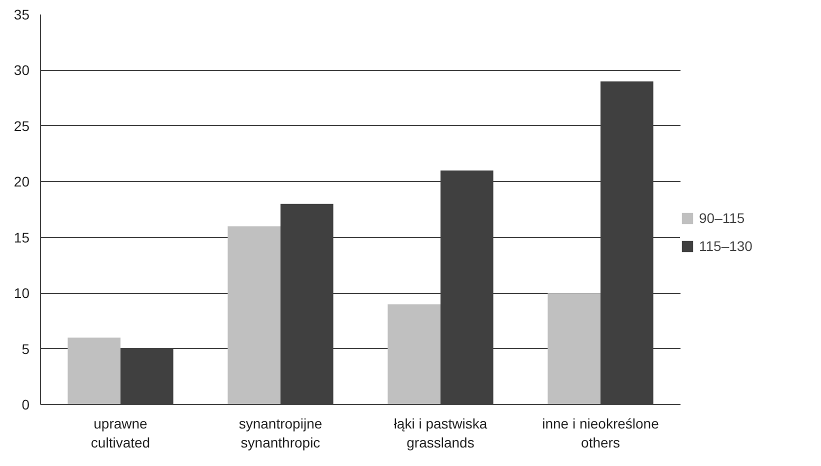 The image size is (821, 466). What do you see at coordinates (22, 293) in the screenshot?
I see `y-tick-label: 10` at bounding box center [22, 293].